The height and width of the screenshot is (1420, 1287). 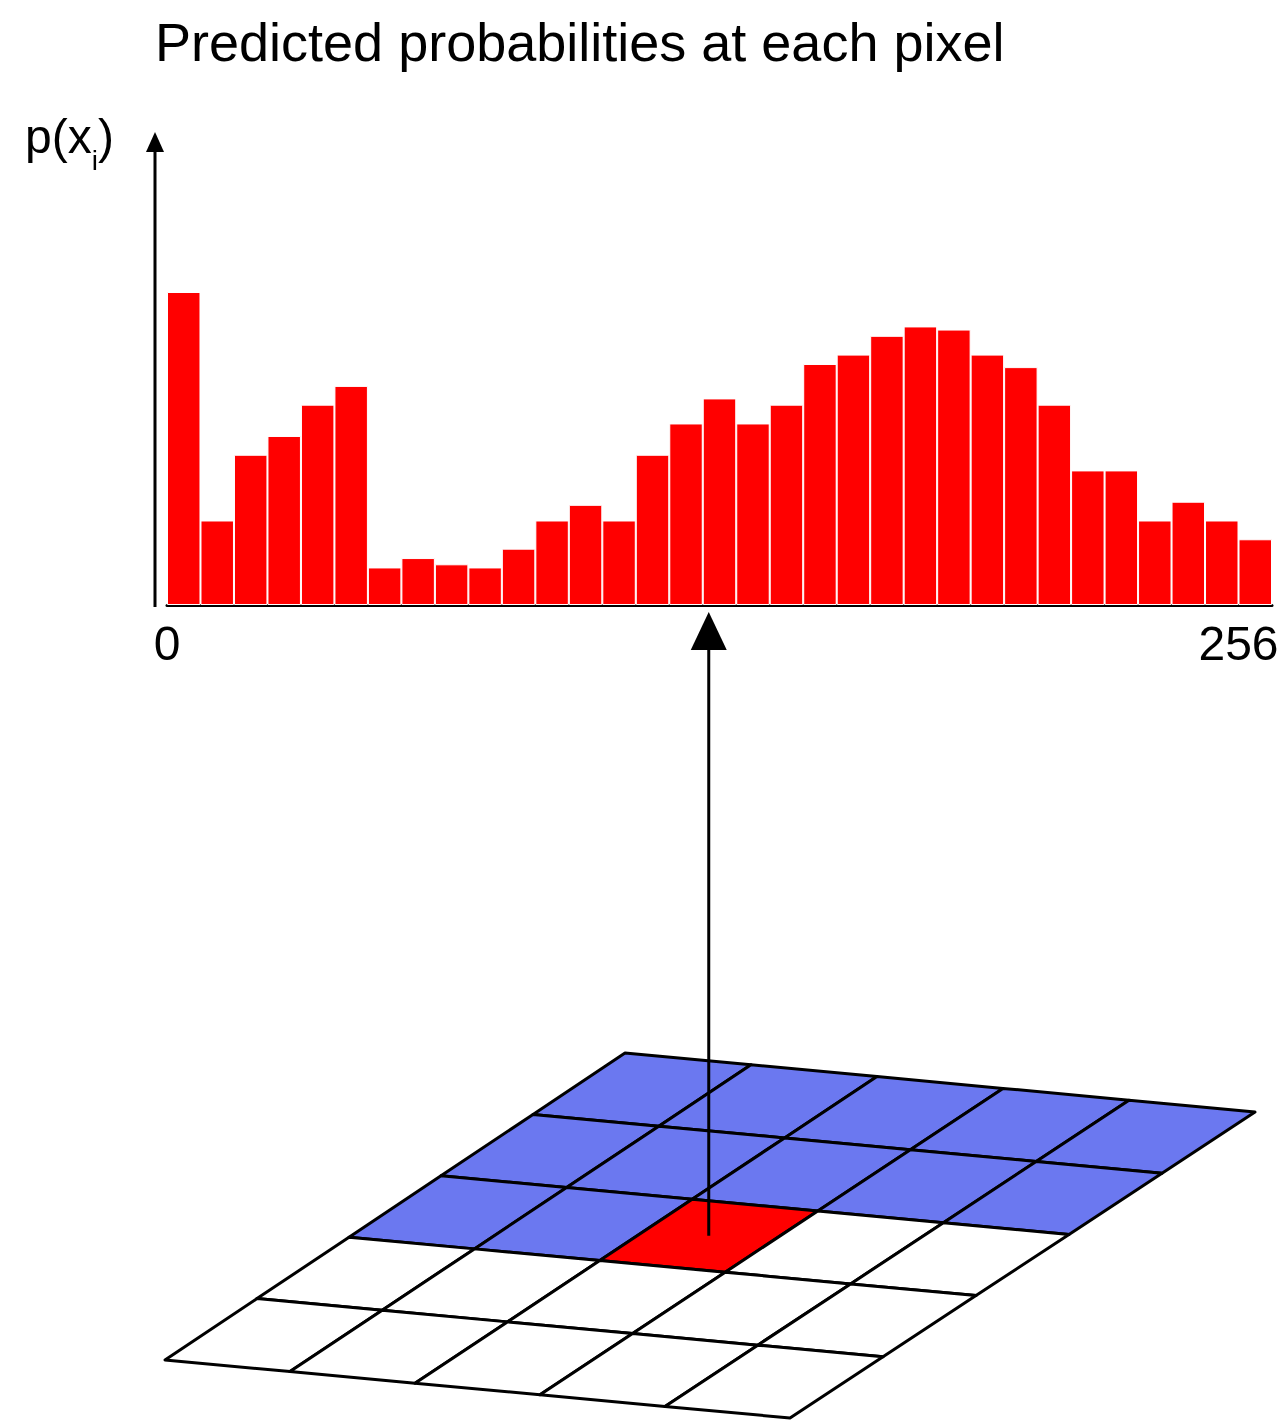 I want to click on x-tick-label: 256, so click(x=1238, y=643).